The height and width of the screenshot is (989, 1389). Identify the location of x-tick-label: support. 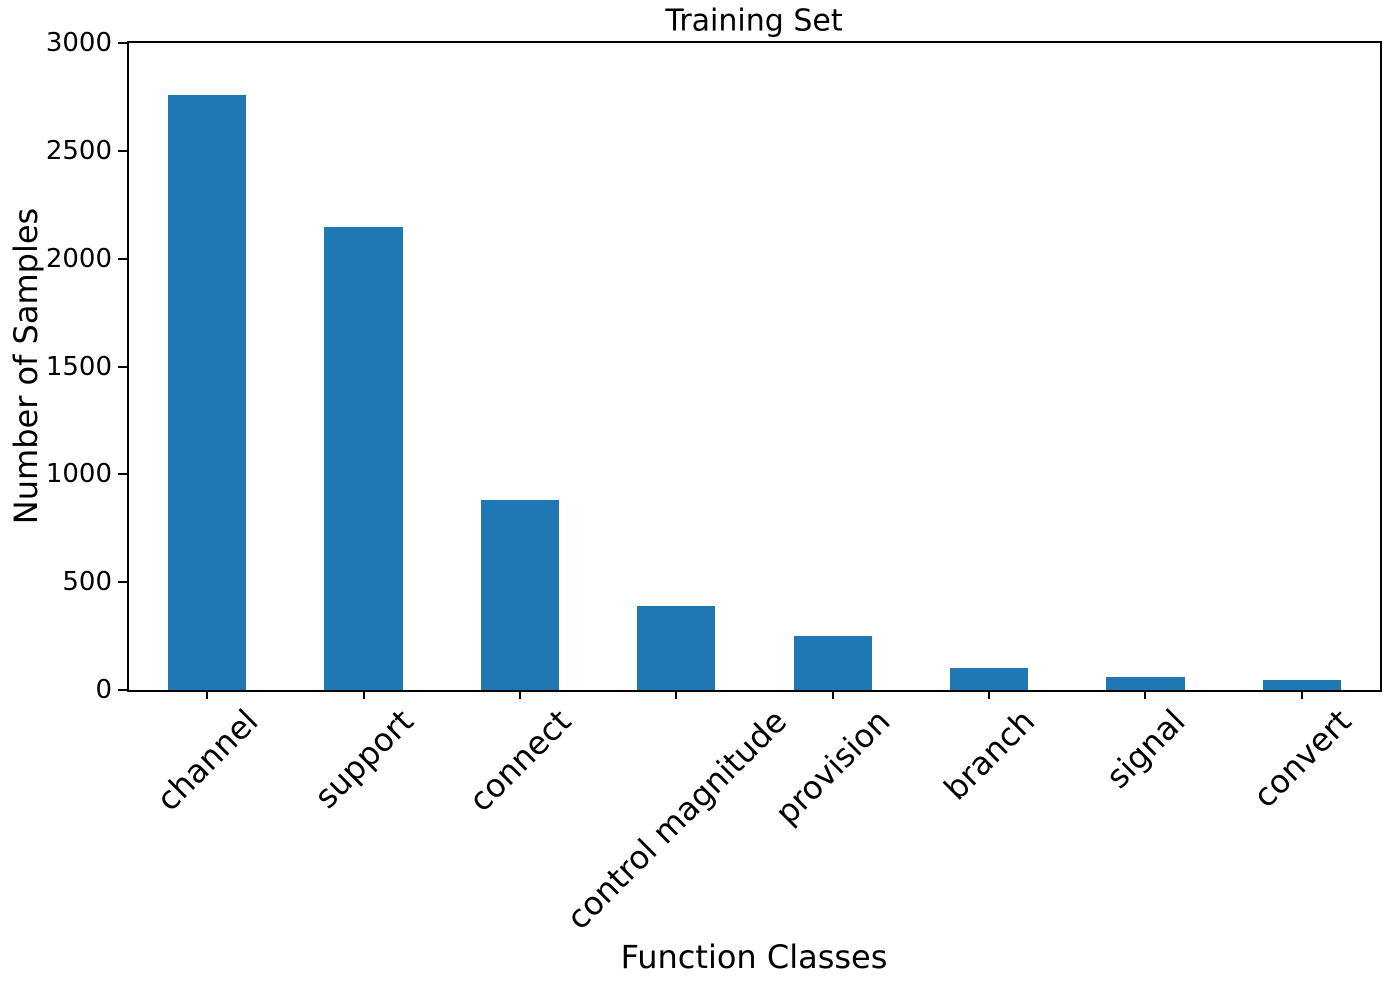
(363, 759).